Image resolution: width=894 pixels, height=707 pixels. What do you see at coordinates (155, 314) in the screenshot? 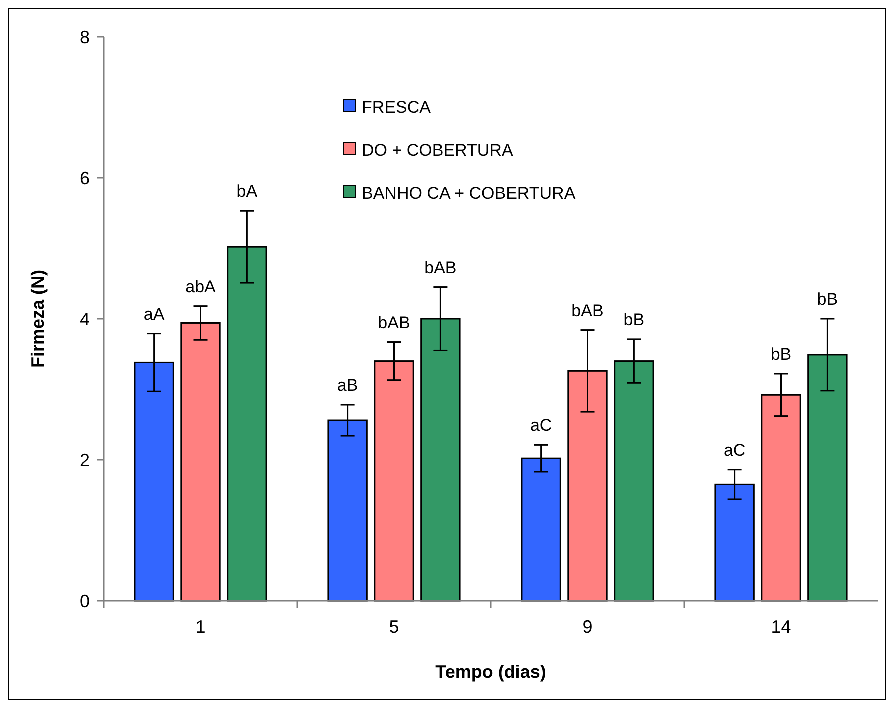
I see `data-label: aA` at bounding box center [155, 314].